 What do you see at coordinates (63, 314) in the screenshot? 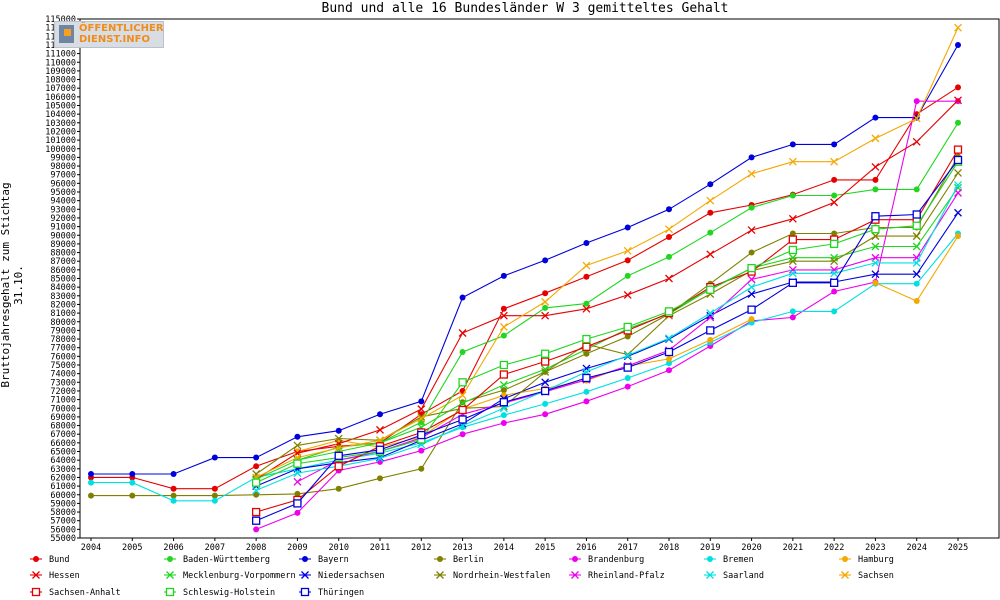
I see `y-tick-label: 81000` at bounding box center [63, 314].